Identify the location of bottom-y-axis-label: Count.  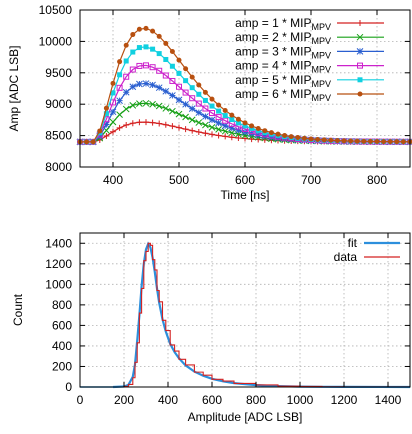
(18, 309).